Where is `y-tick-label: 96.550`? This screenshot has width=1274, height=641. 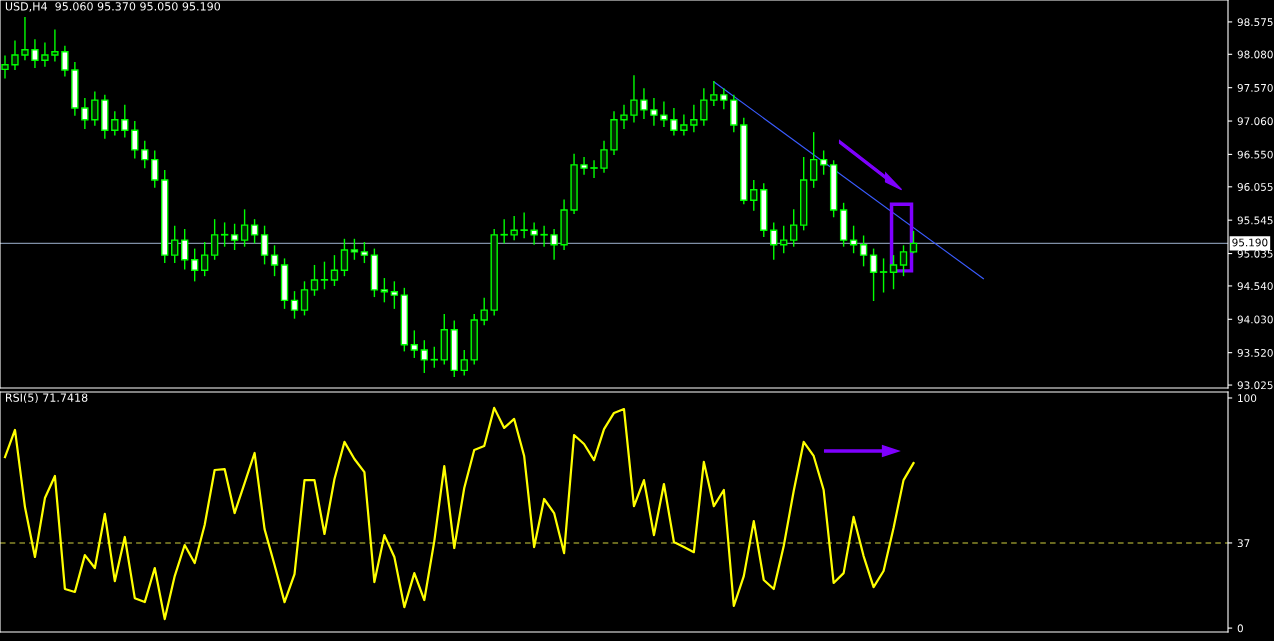 y-tick-label: 96.550 is located at coordinates (1255, 154).